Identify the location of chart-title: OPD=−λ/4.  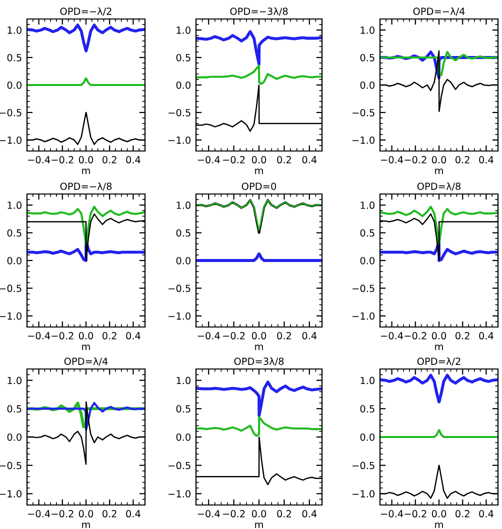
(439, 11).